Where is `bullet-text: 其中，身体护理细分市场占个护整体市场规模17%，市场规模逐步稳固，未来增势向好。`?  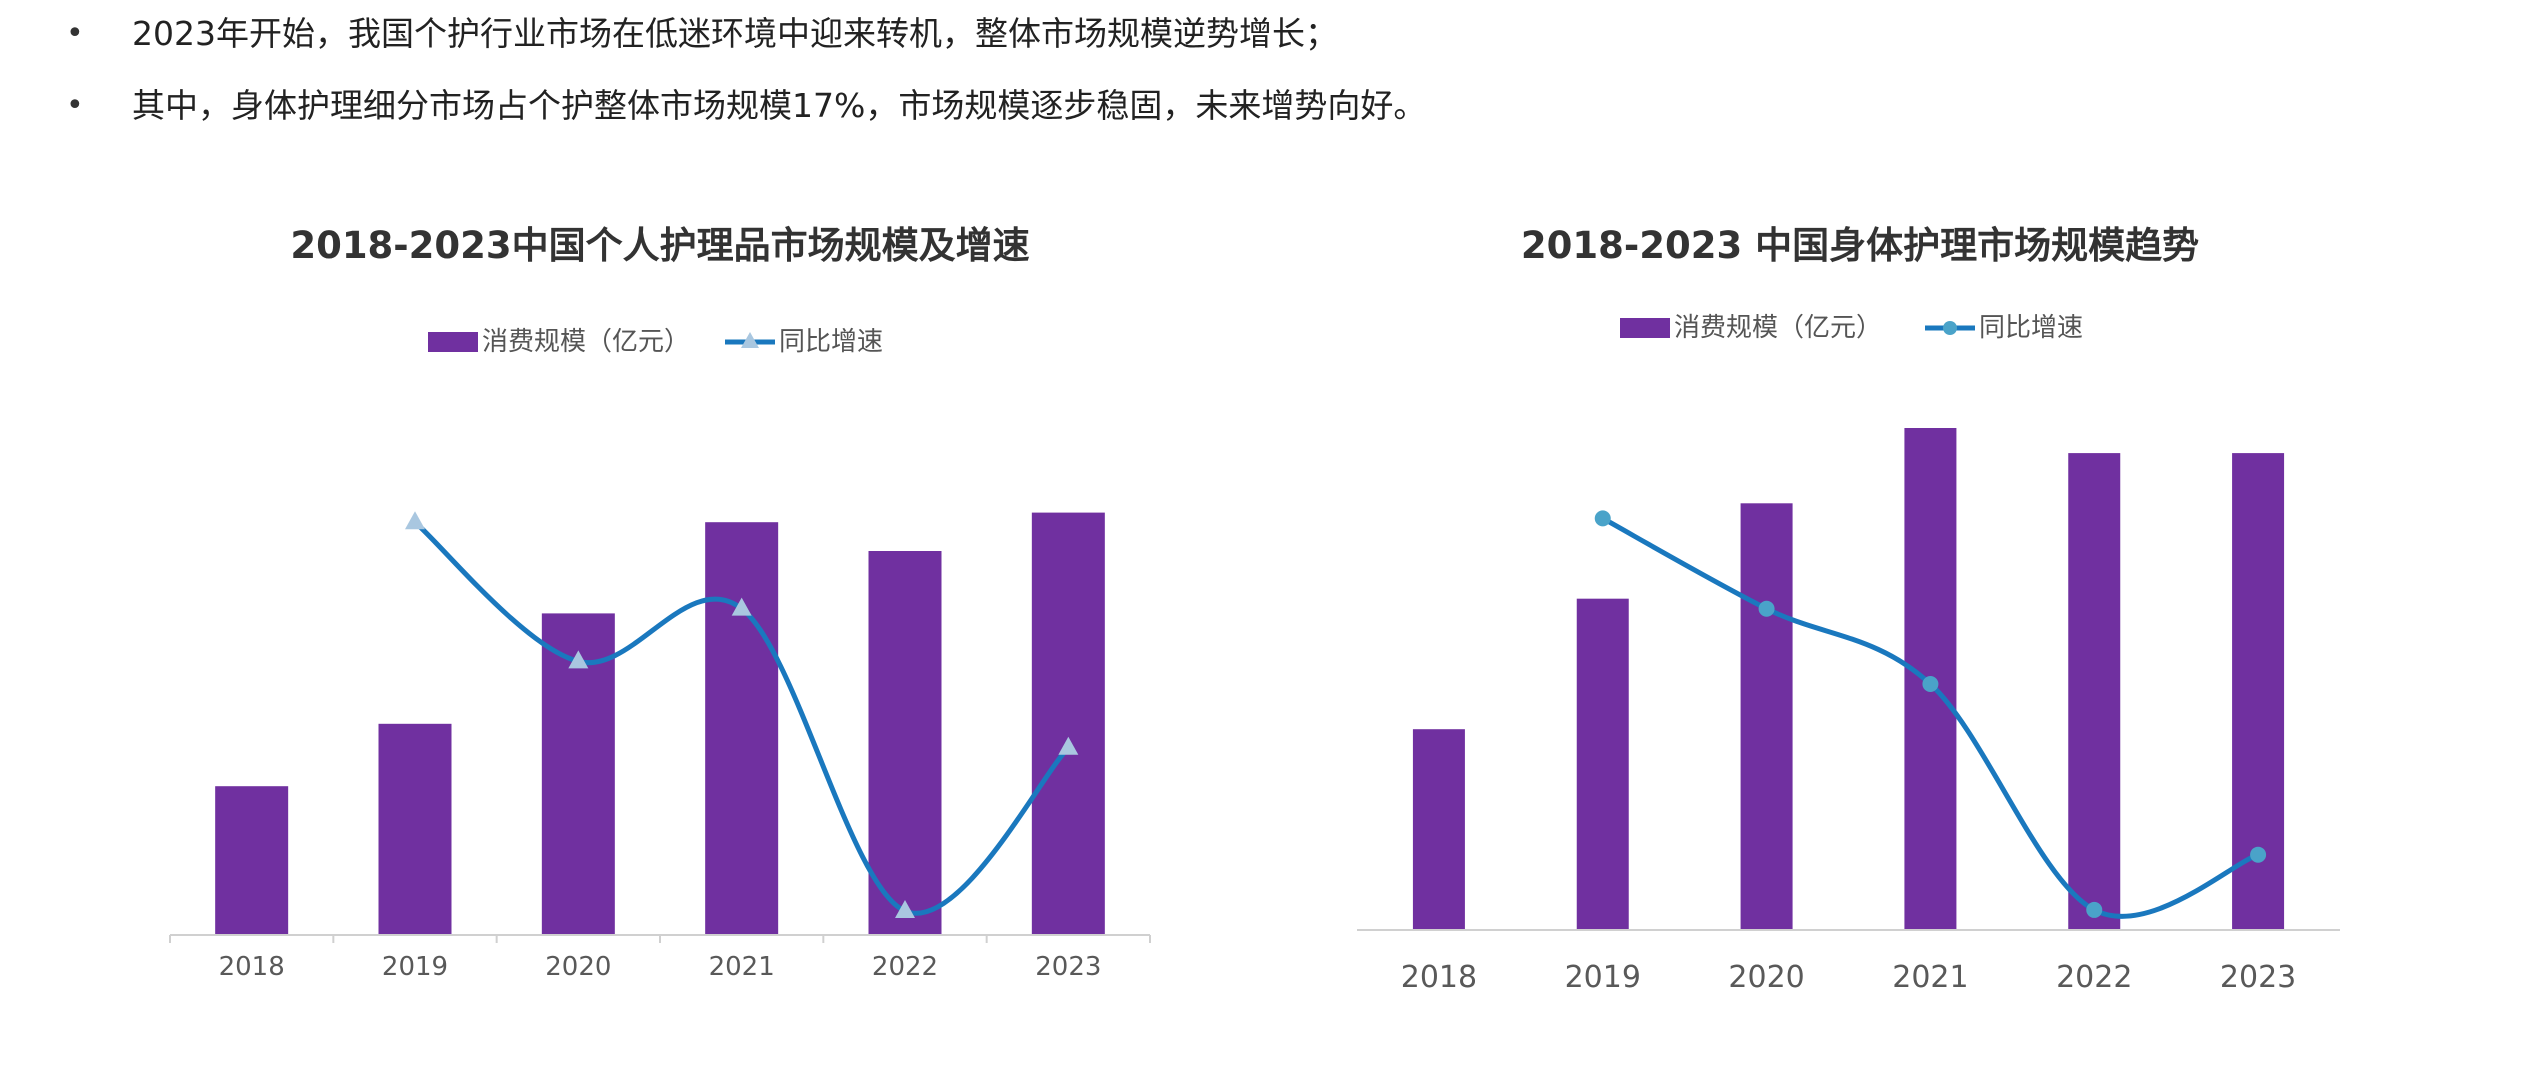 bullet-text: 其中，身体护理细分市场占个护整体市场规模17%，市场规模逐步稳固，未来增势向好。 is located at coordinates (779, 105).